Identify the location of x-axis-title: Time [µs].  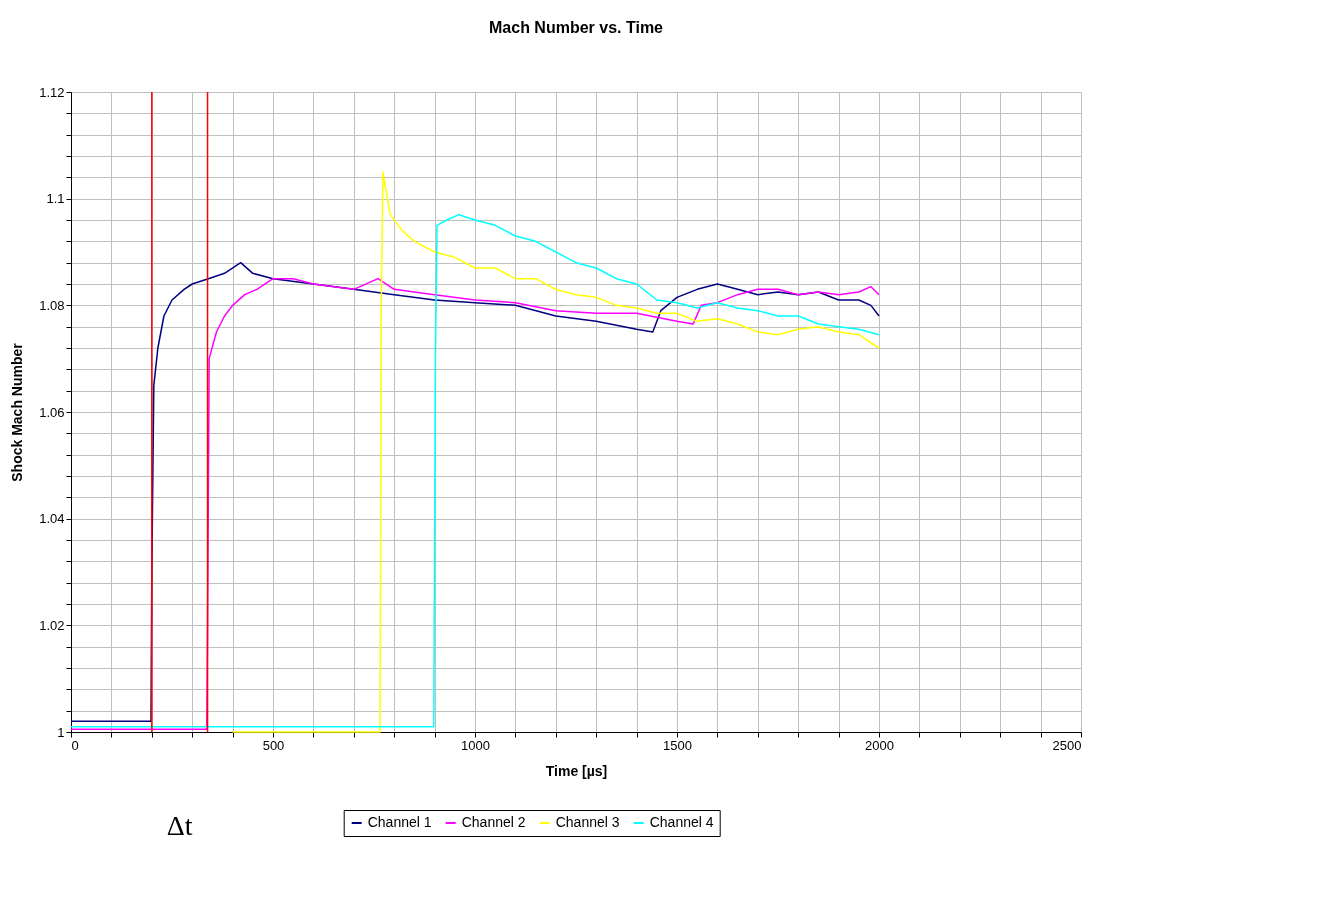
(576, 770).